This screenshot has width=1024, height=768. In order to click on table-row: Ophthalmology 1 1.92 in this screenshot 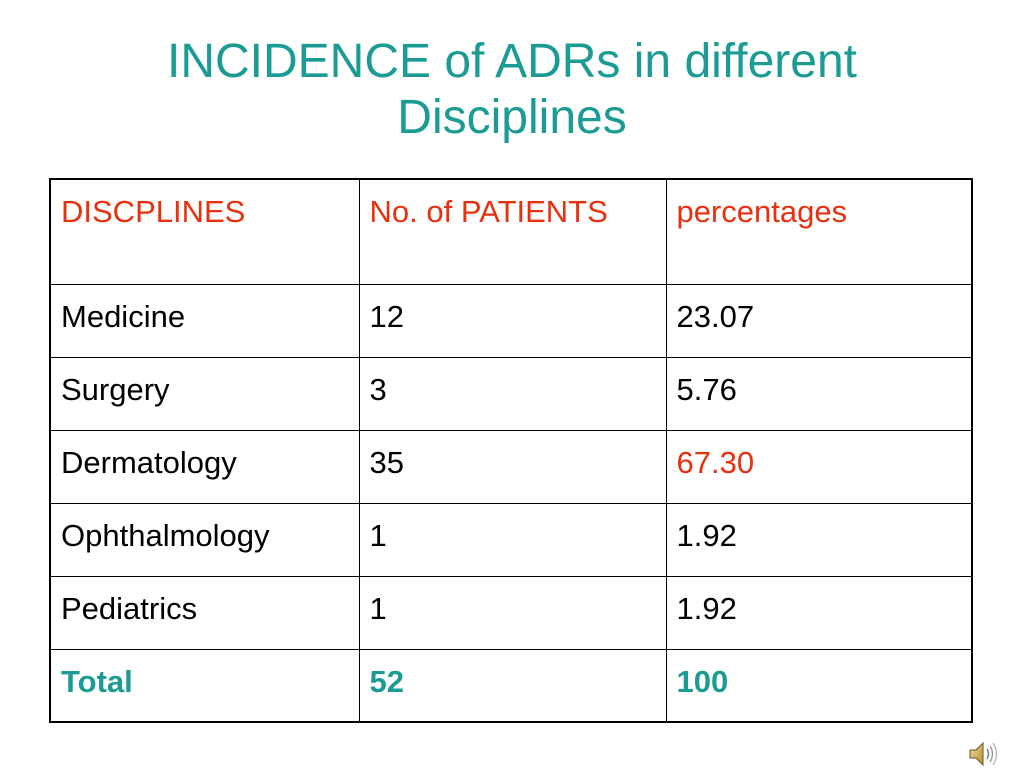, I will do `click(511, 539)`.